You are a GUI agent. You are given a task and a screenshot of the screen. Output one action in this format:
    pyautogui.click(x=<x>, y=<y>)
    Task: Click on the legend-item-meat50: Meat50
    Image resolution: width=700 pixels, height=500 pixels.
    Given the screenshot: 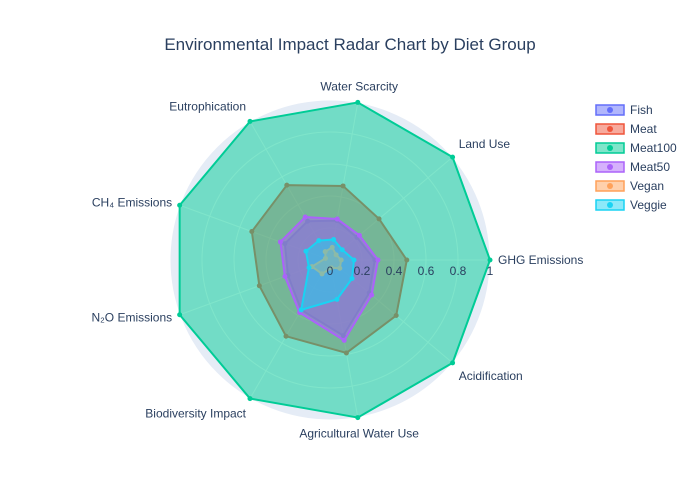 What is the action you would take?
    pyautogui.click(x=632, y=167)
    